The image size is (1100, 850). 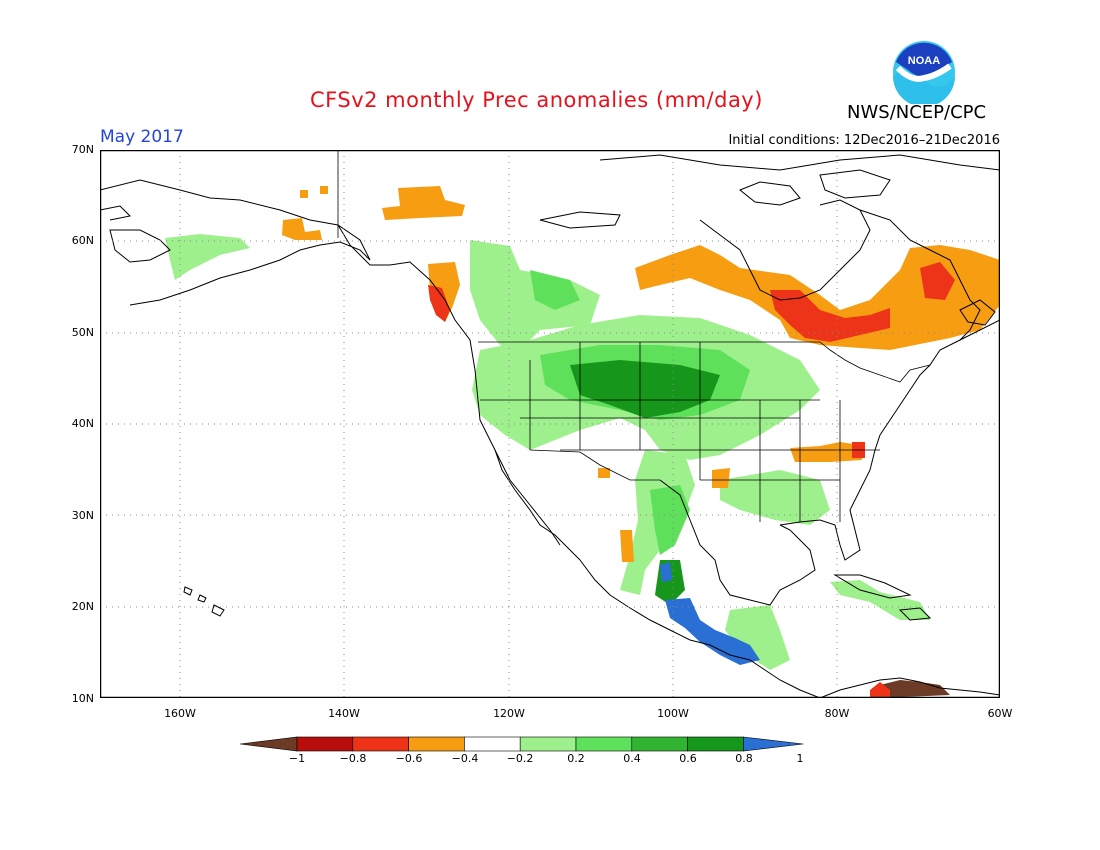 What do you see at coordinates (757, 637) in the screenshot?
I see `wet-central-america` at bounding box center [757, 637].